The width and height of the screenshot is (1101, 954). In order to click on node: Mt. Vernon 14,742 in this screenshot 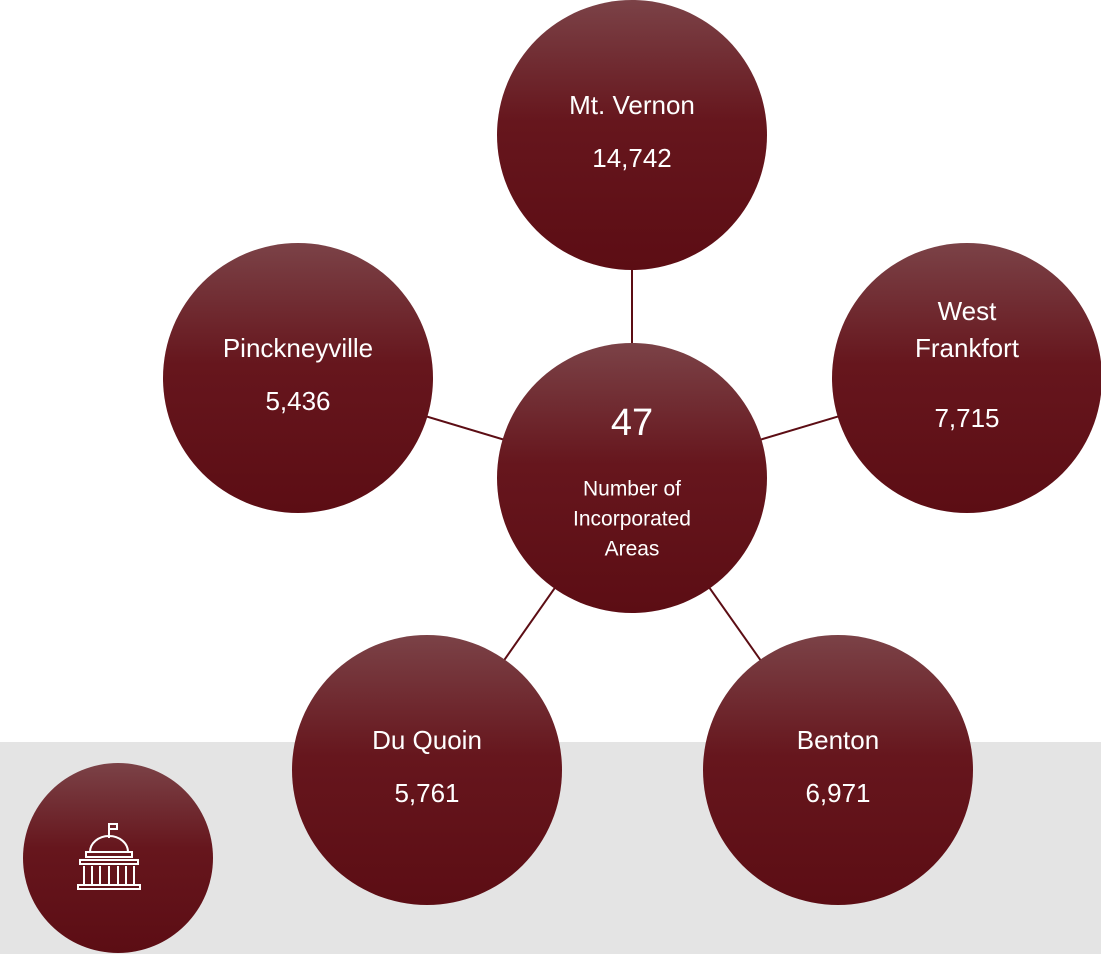, I will do `click(632, 135)`.